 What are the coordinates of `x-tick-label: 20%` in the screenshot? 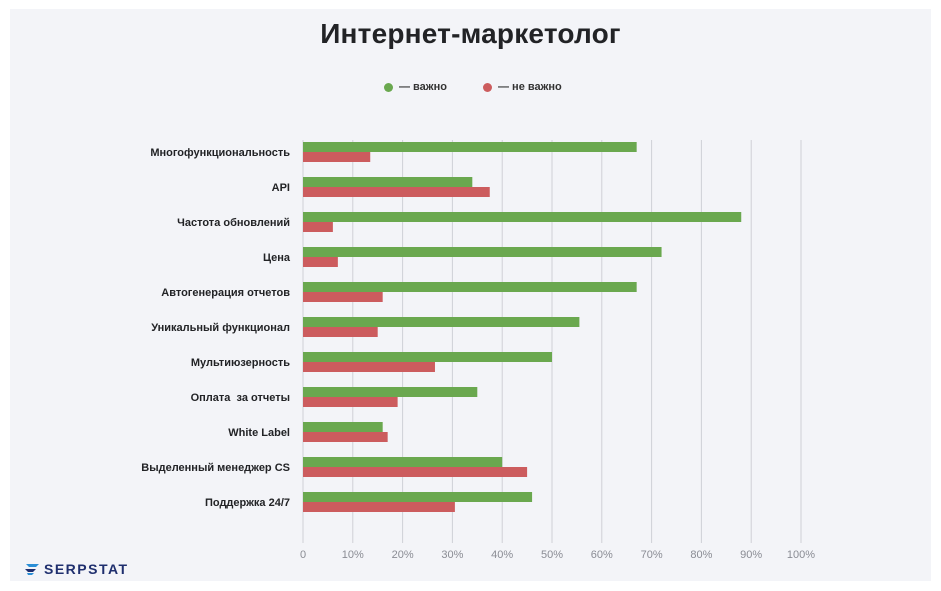 It's located at (403, 555).